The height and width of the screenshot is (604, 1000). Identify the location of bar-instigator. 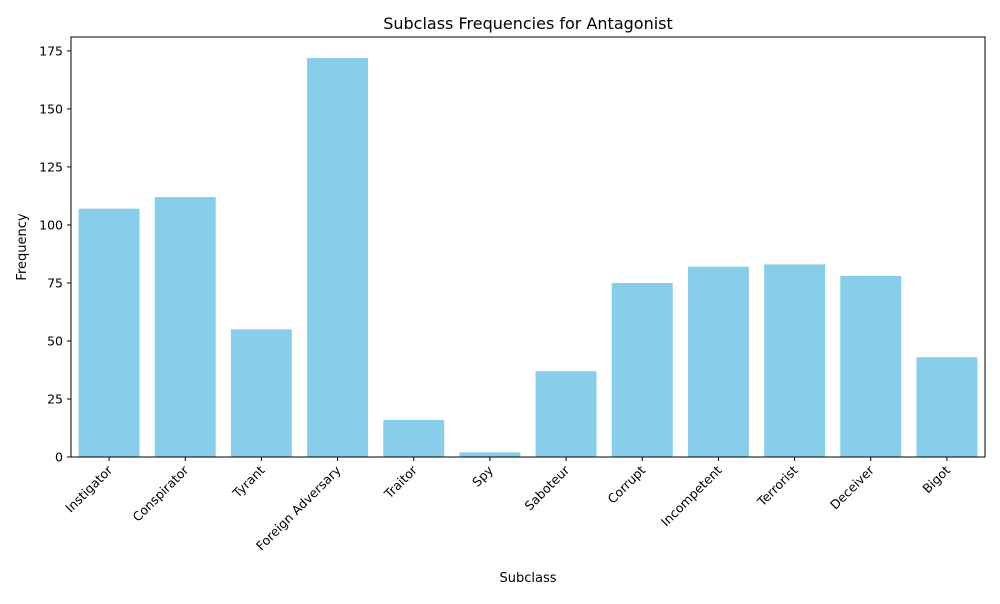
(109, 332).